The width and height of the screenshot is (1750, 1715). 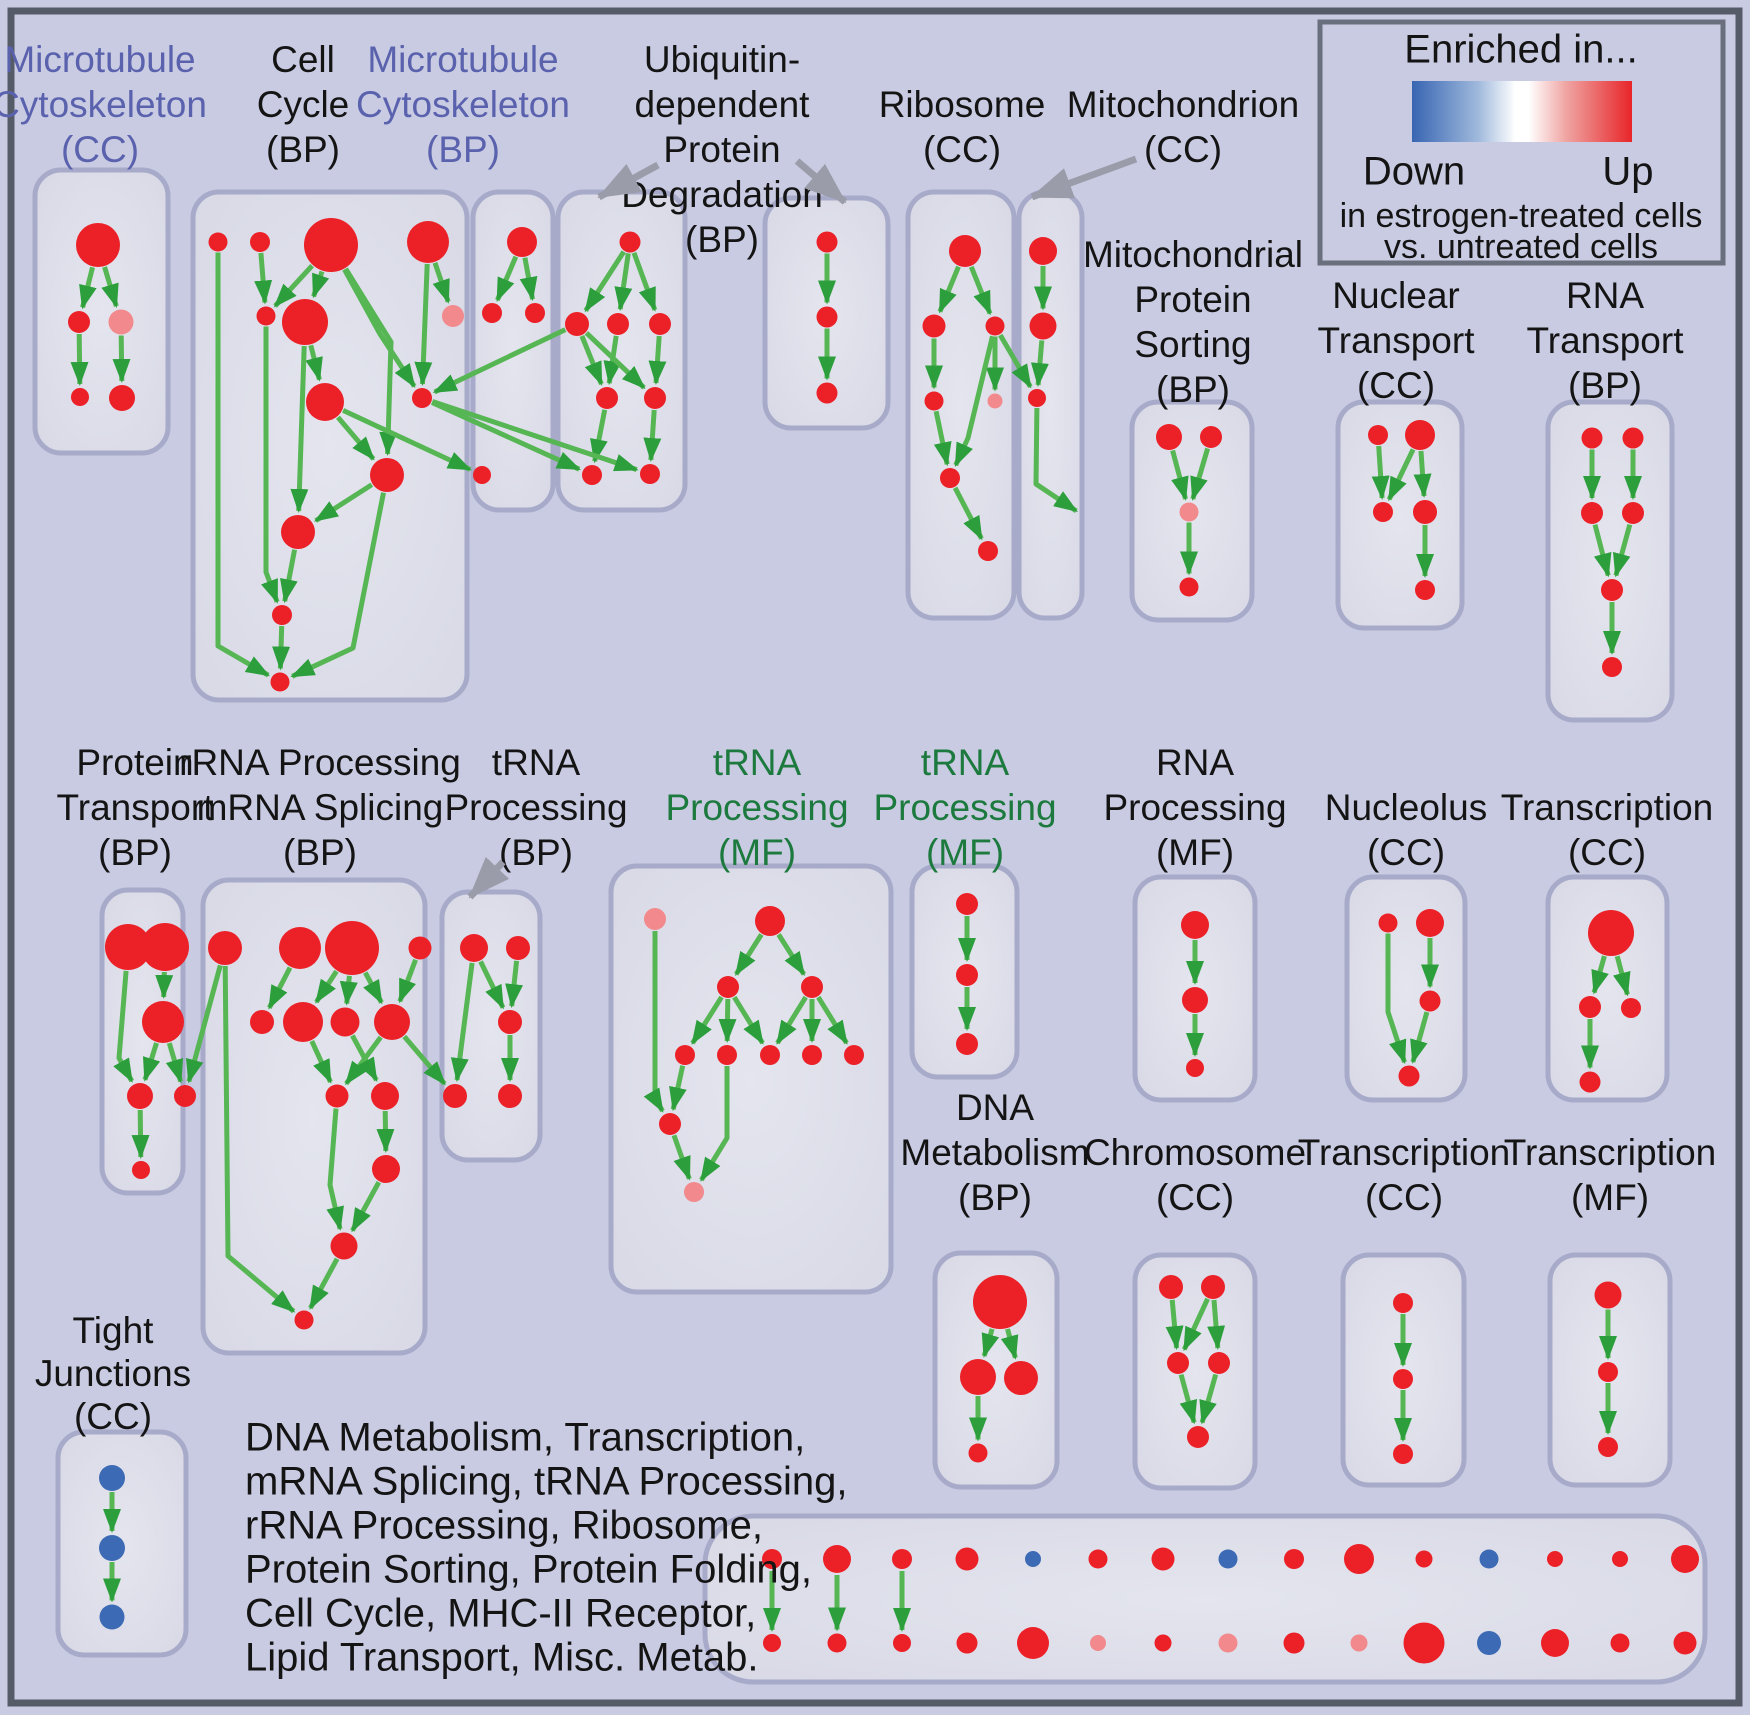 What do you see at coordinates (243, 465) in the screenshot?
I see `edge-cc1-cc13` at bounding box center [243, 465].